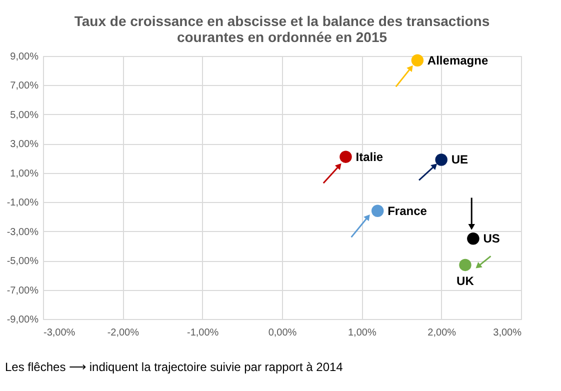  Describe the element at coordinates (22, 262) in the screenshot. I see `y-tick-label: -5,00%` at that location.